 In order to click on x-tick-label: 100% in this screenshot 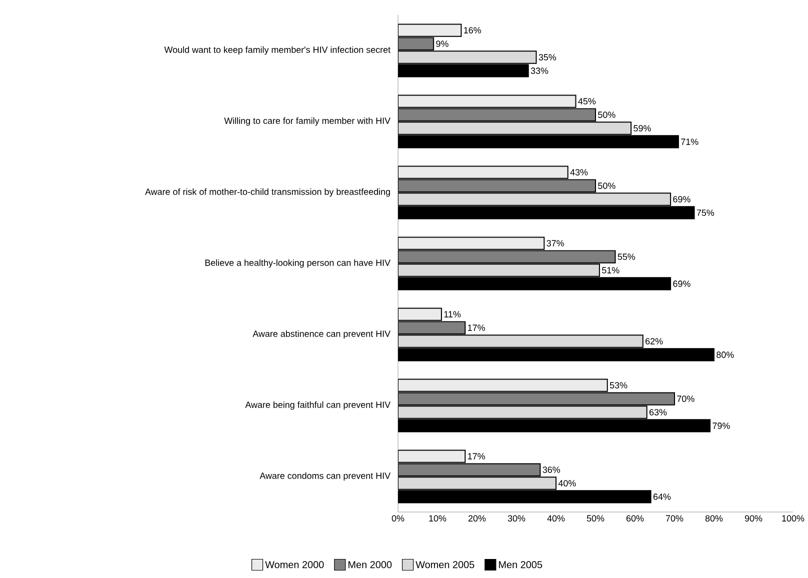, I will do `click(793, 518)`.